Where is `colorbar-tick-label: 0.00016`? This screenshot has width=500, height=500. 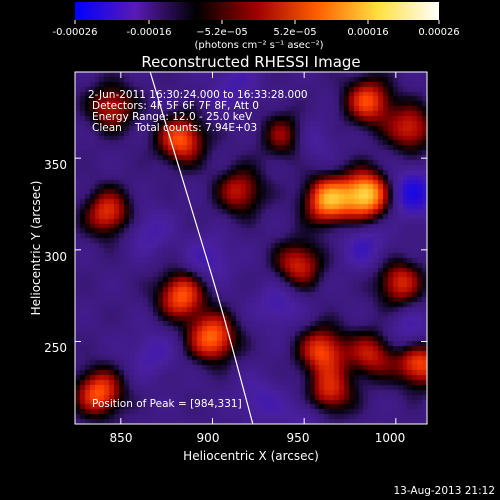
colorbar-tick-label: 0.00016 is located at coordinates (367, 32).